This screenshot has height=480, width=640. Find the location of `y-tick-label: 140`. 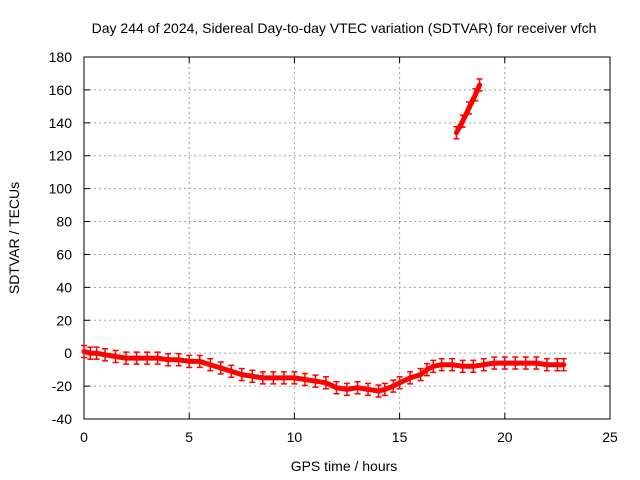

y-tick-label: 140 is located at coordinates (61, 123).